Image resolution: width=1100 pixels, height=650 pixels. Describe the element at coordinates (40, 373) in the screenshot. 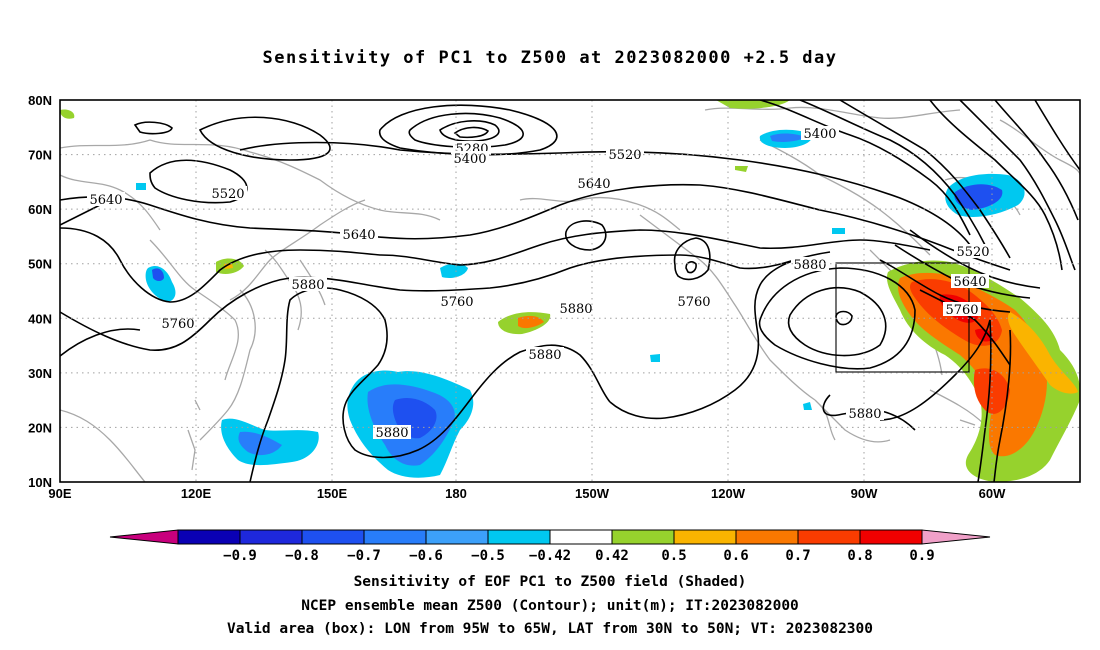

I see `lat-tick-label: 30N` at that location.